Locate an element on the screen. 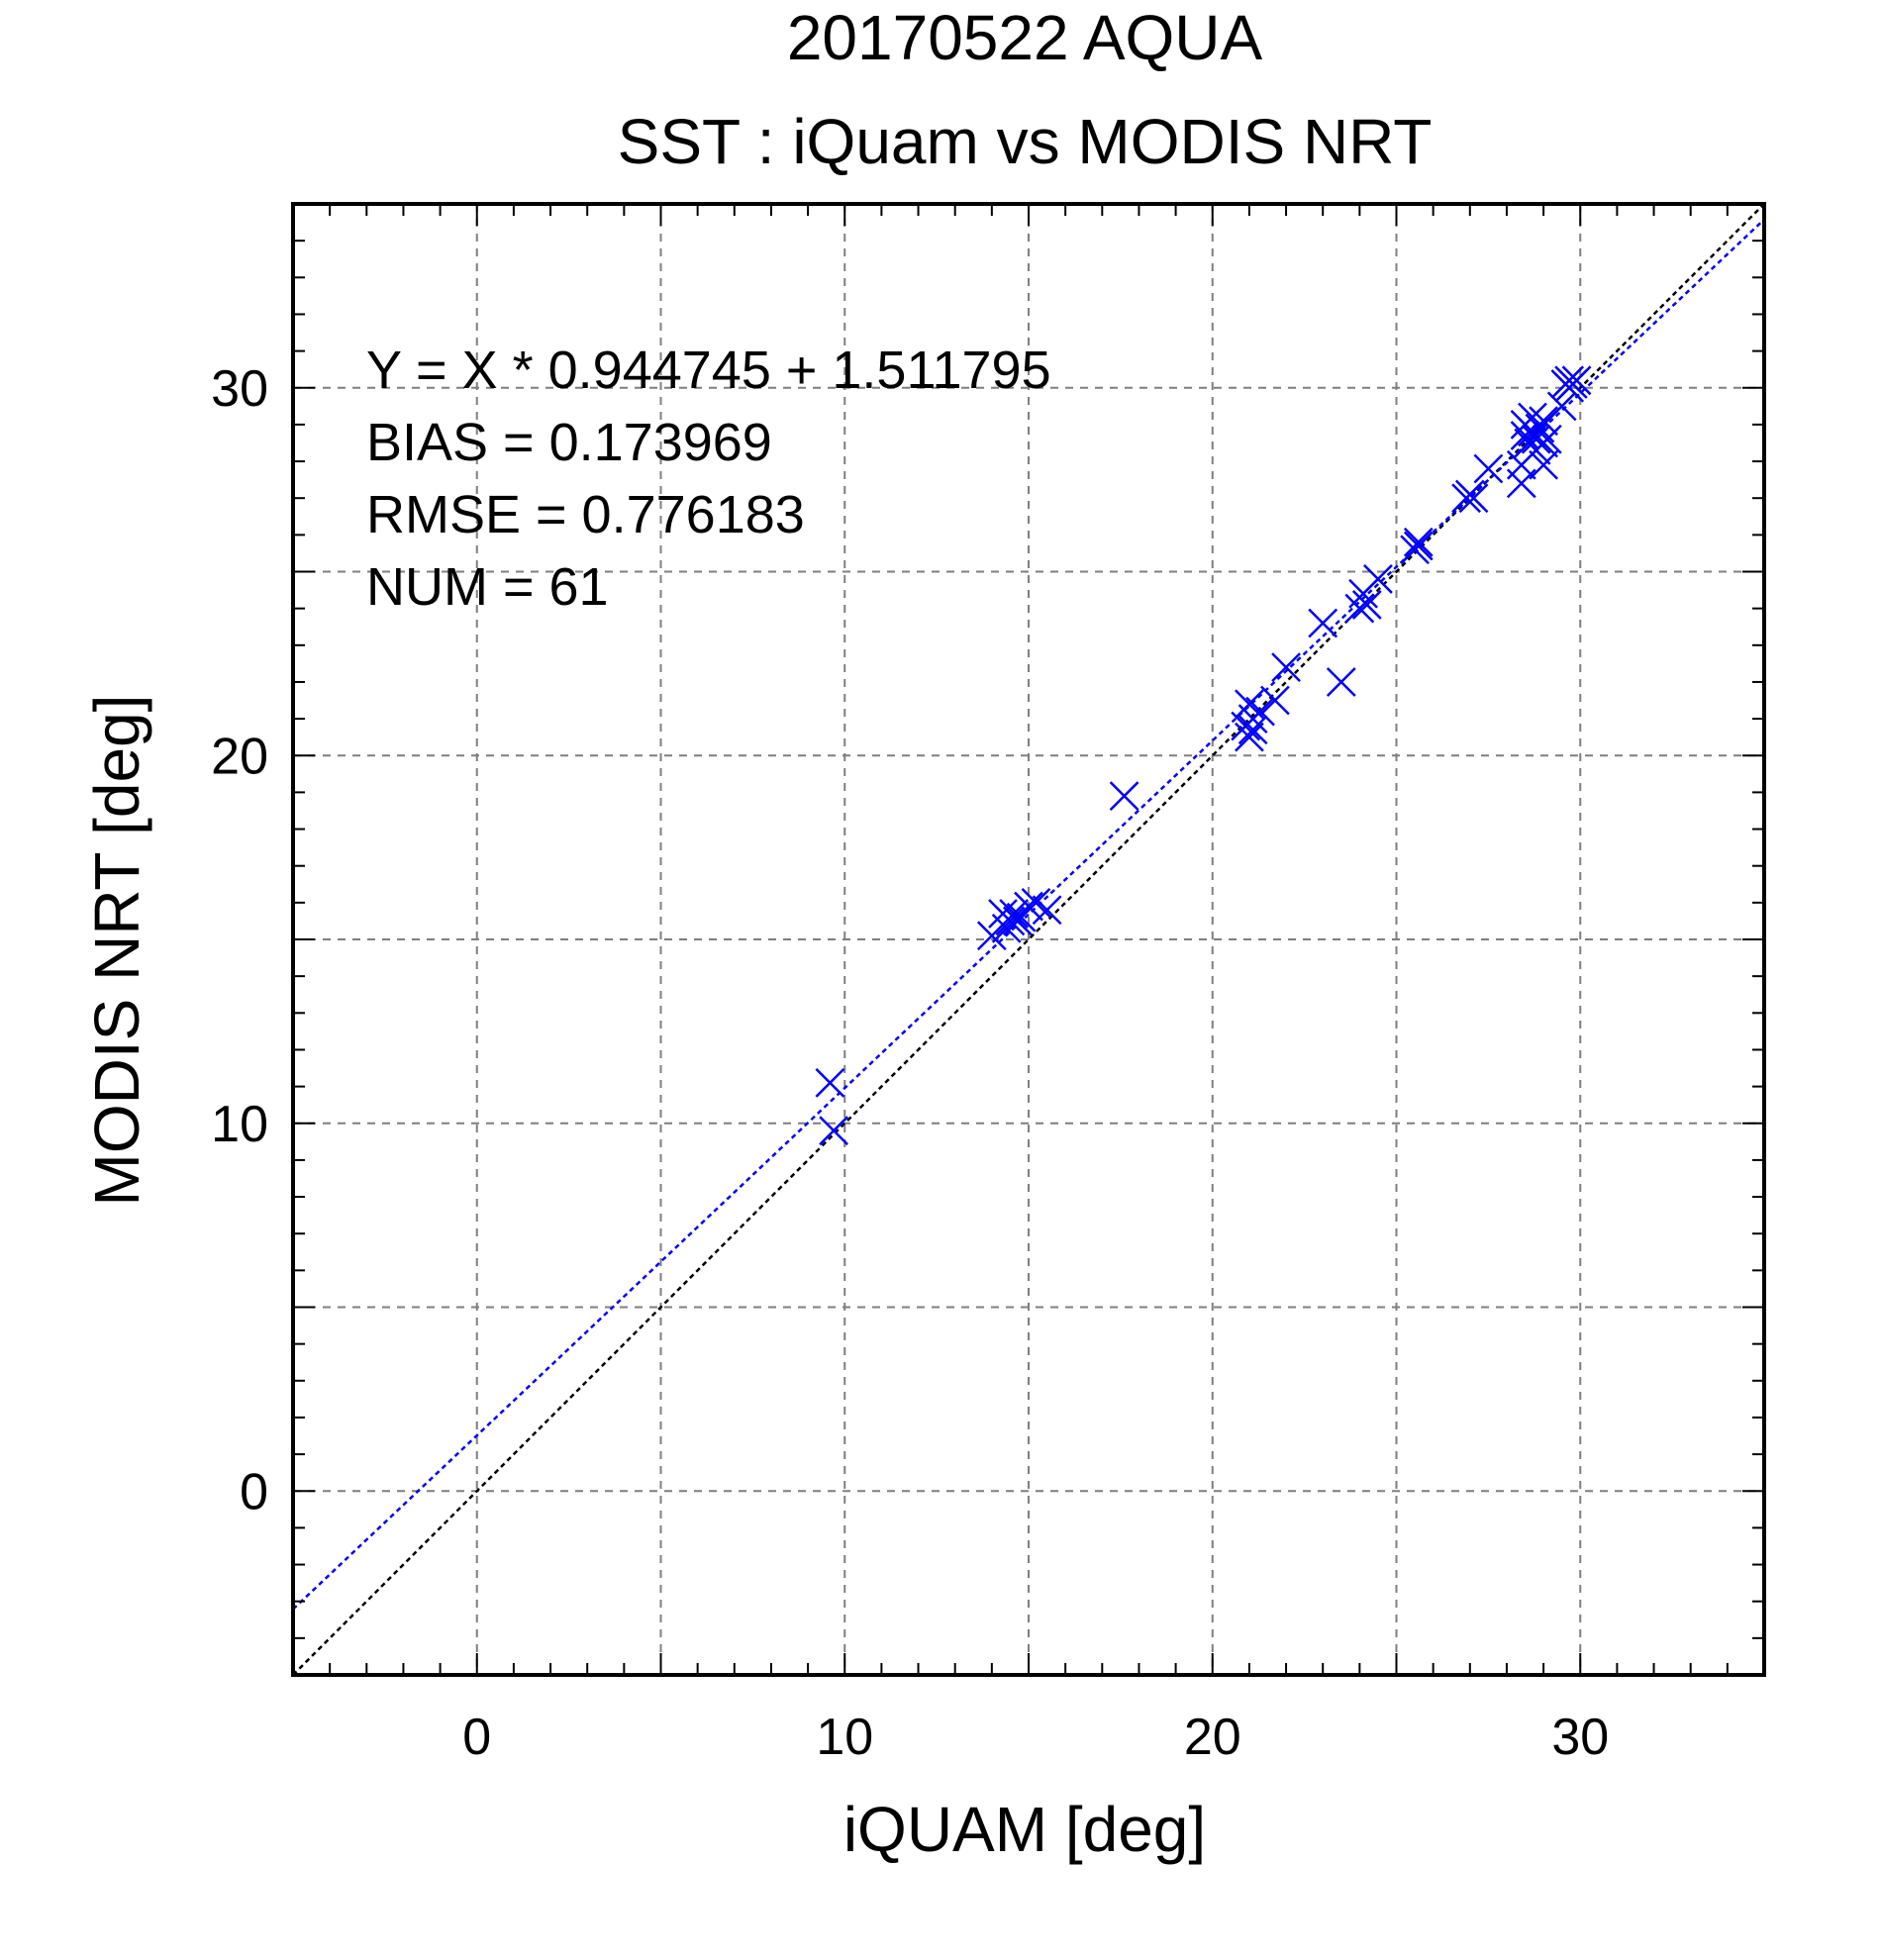 This screenshot has height=1960, width=1881. x-axis-label: iQUAM [deg] is located at coordinates (1025, 1829).